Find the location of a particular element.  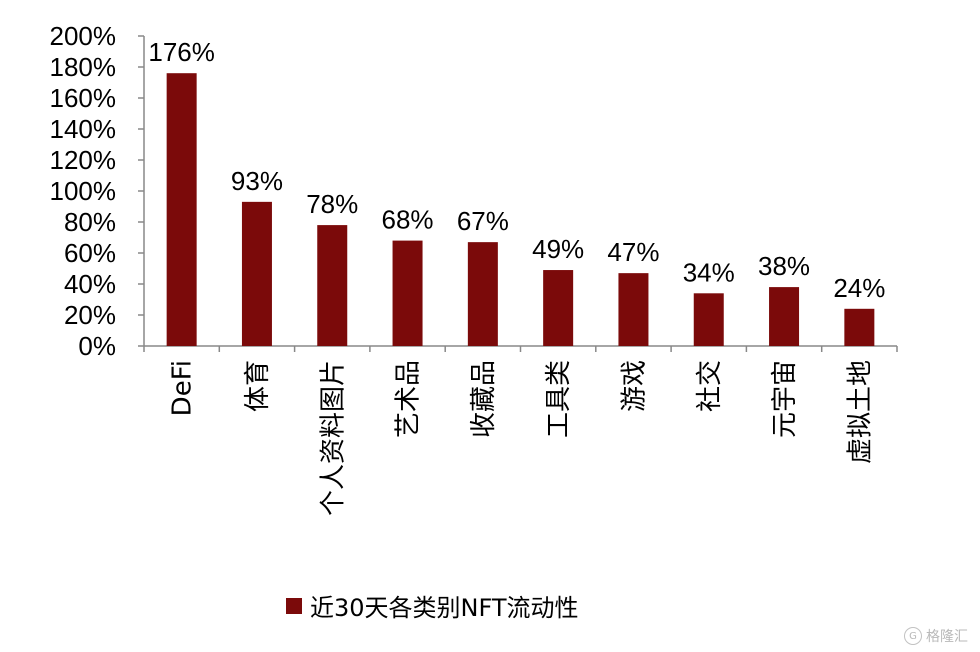

y-axis: 0%20%40%60%80%100%120%140%160%180%200% is located at coordinates (97, 191).